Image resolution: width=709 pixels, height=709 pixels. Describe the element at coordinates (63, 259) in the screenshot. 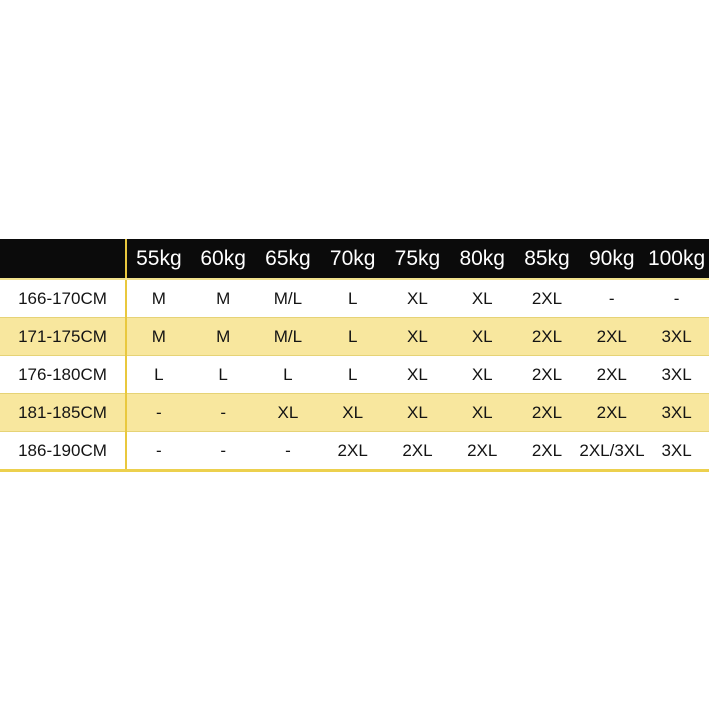

I see `corner-cell` at that location.